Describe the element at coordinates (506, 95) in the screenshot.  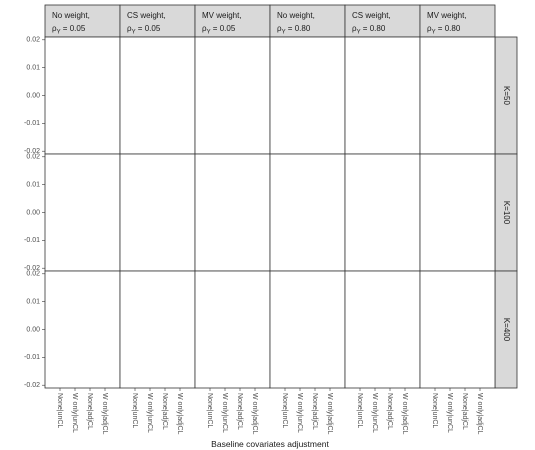
I see `row-strip-label: K=50` at that location.